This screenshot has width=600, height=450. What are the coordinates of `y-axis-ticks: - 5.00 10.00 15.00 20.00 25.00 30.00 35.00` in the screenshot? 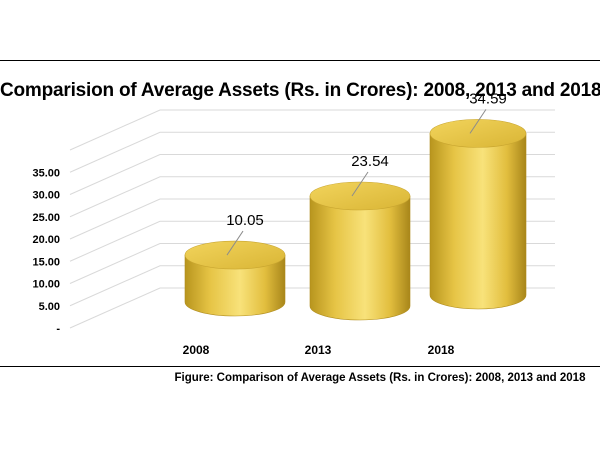 It's located at (46, 251).